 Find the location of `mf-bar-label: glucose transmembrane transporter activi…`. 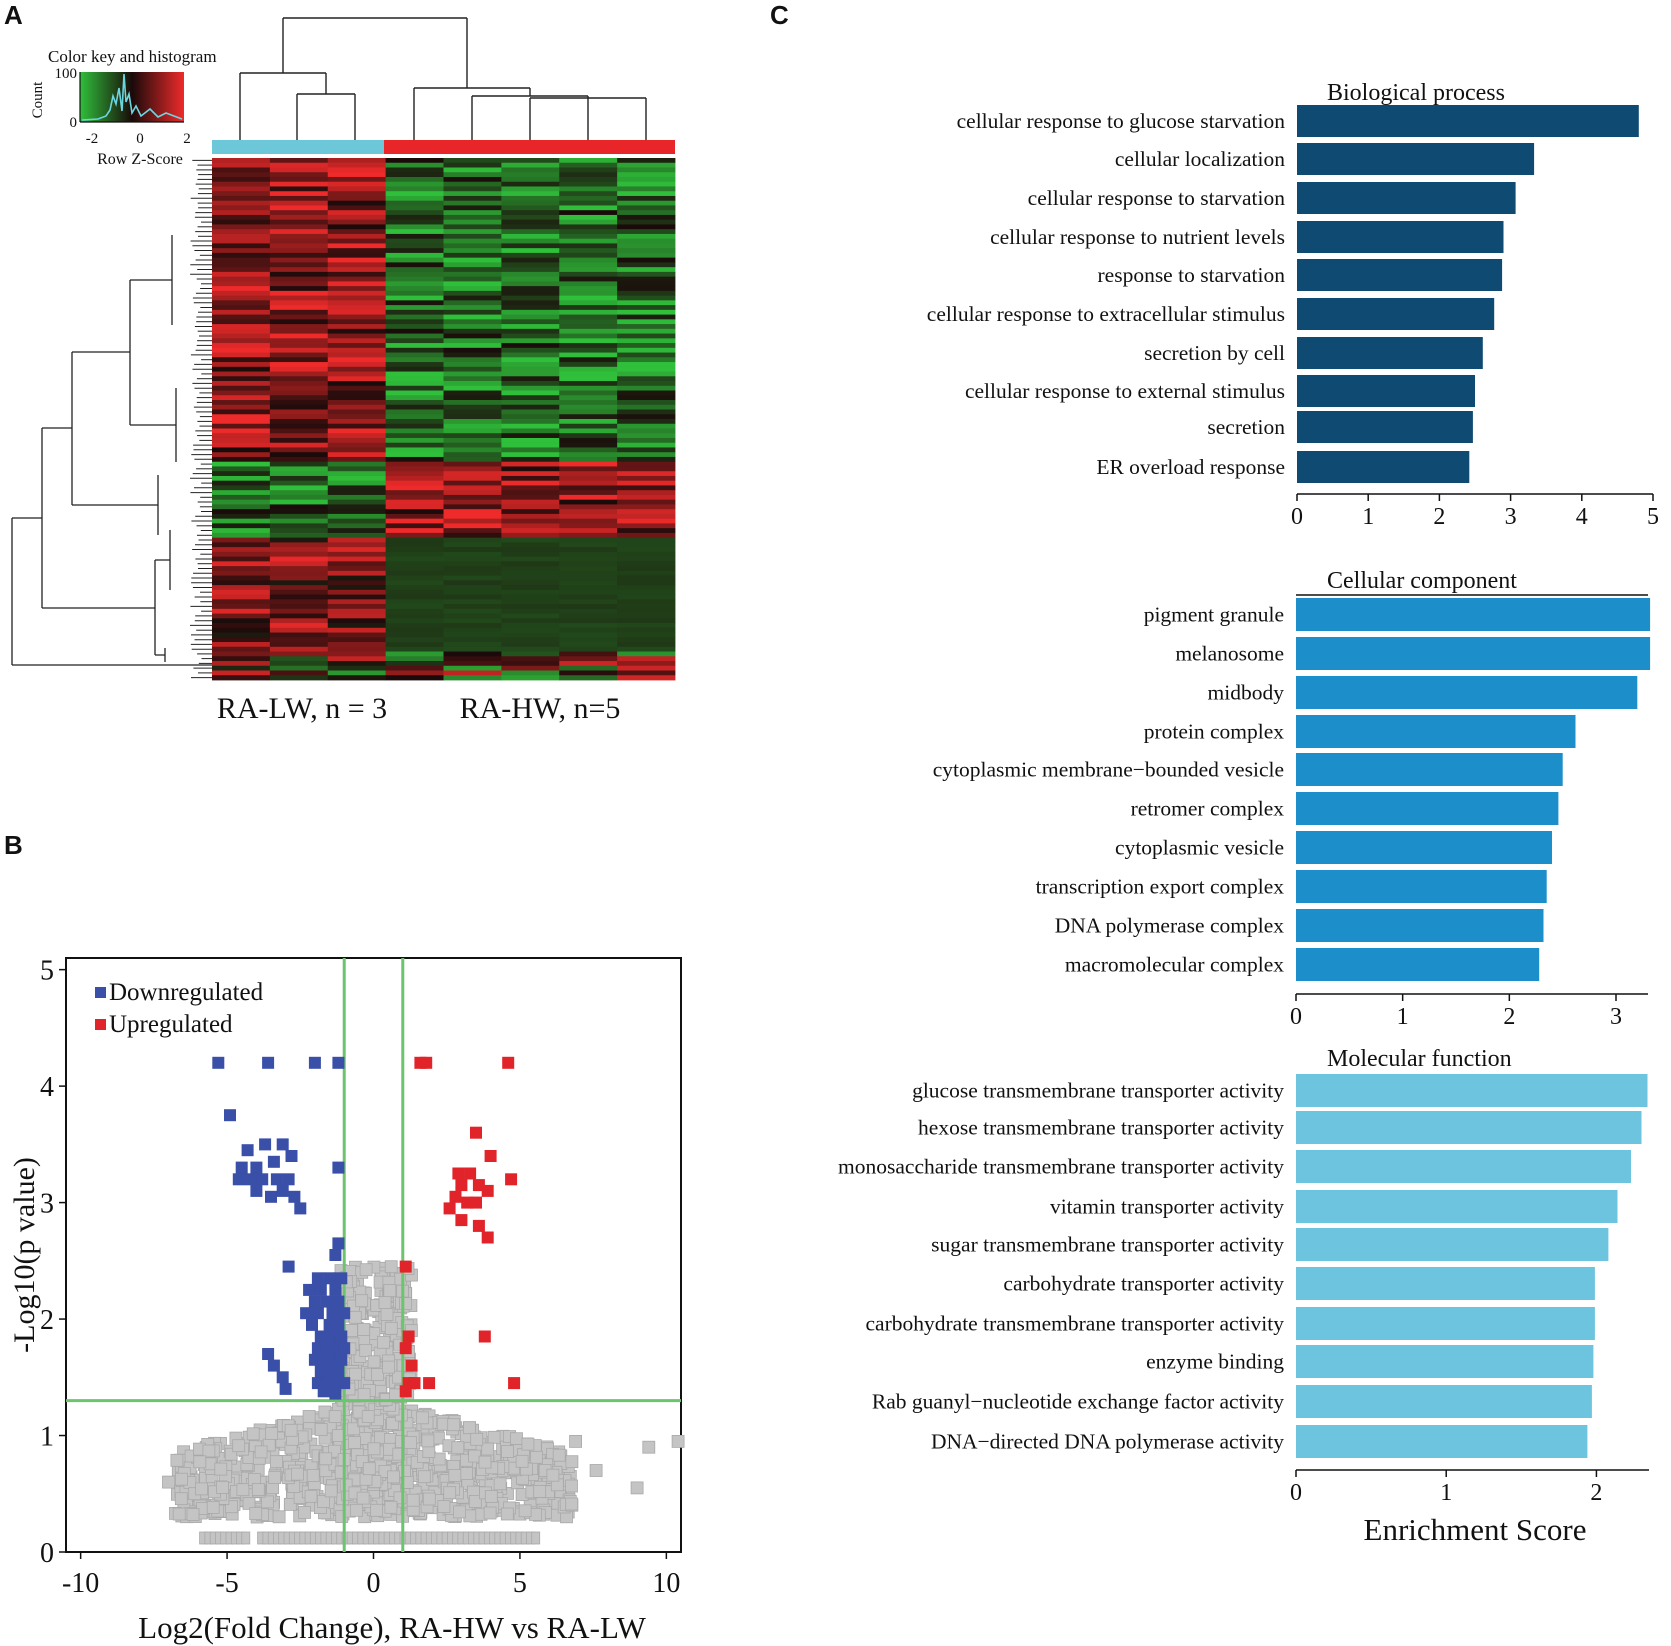

mf-bar-label: glucose transmembrane transporter activi… is located at coordinates (1098, 1091).